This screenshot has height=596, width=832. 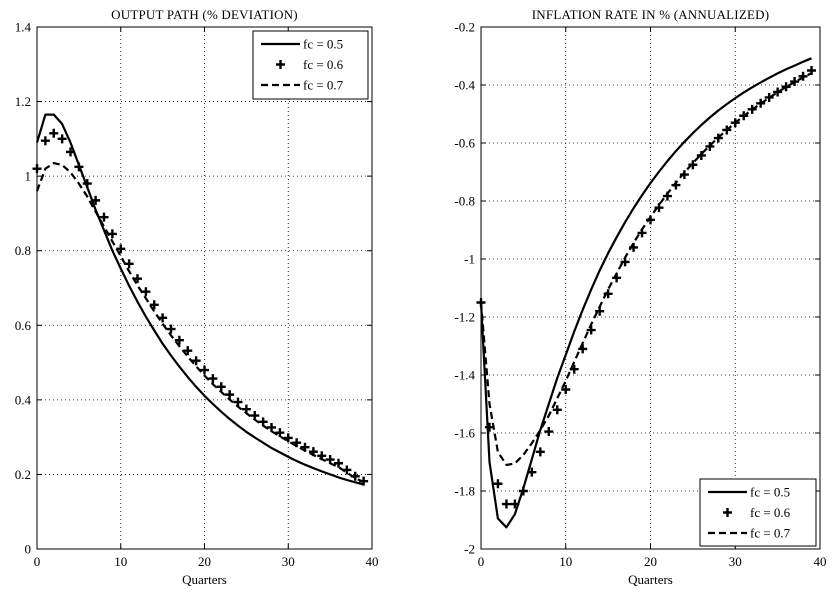 What do you see at coordinates (464, 317) in the screenshot?
I see `y-tick-label: -1.2` at bounding box center [464, 317].